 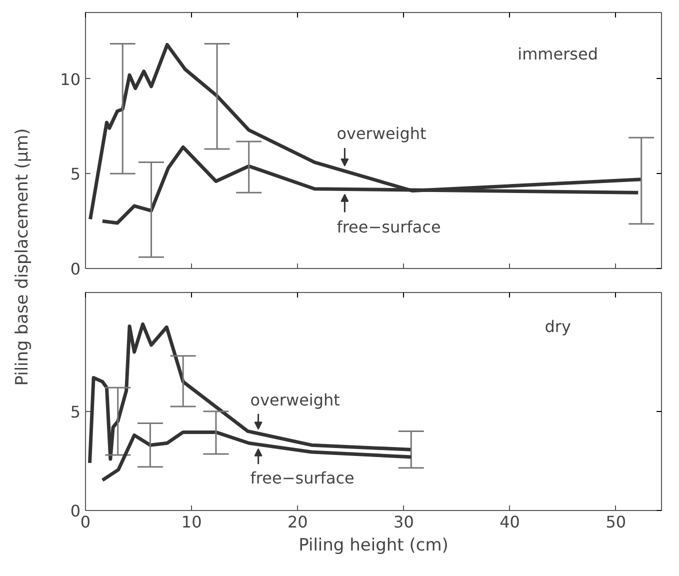 What do you see at coordinates (297, 522) in the screenshot?
I see `x-tick-label: 20` at bounding box center [297, 522].